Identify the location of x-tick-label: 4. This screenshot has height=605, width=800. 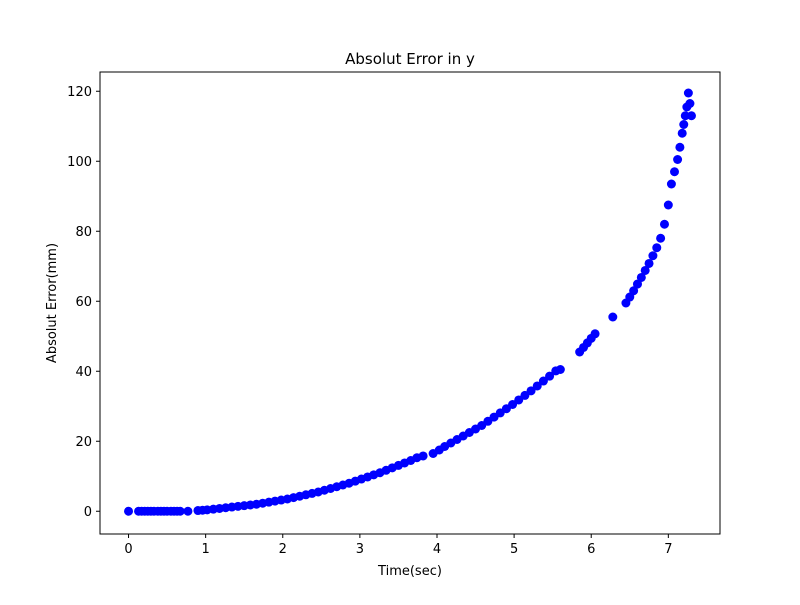
(437, 549).